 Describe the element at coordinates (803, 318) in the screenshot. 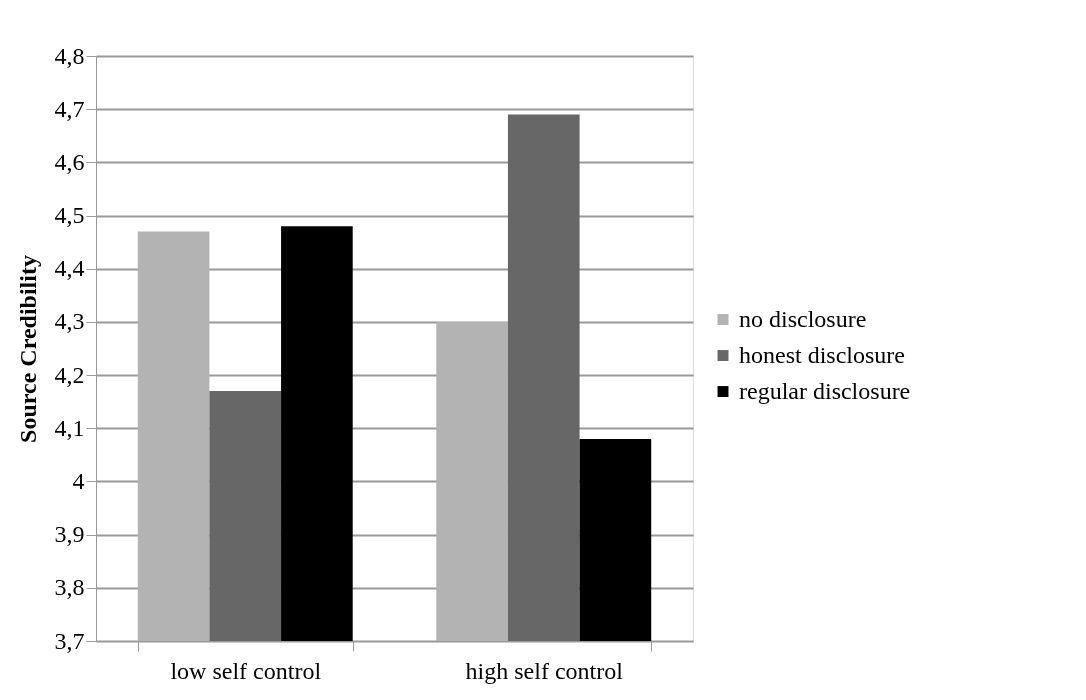

I see `legend-label: no disclosure` at that location.